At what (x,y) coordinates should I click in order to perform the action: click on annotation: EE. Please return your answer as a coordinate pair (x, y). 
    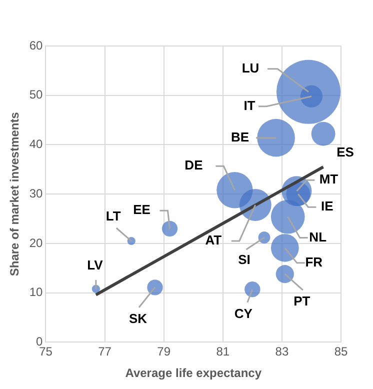
    Looking at the image, I should click on (142, 210).